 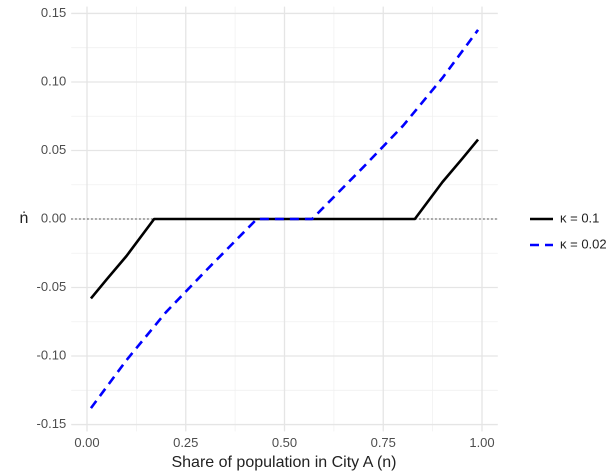 I want to click on x-tick-label: 1.00, so click(x=481, y=442).